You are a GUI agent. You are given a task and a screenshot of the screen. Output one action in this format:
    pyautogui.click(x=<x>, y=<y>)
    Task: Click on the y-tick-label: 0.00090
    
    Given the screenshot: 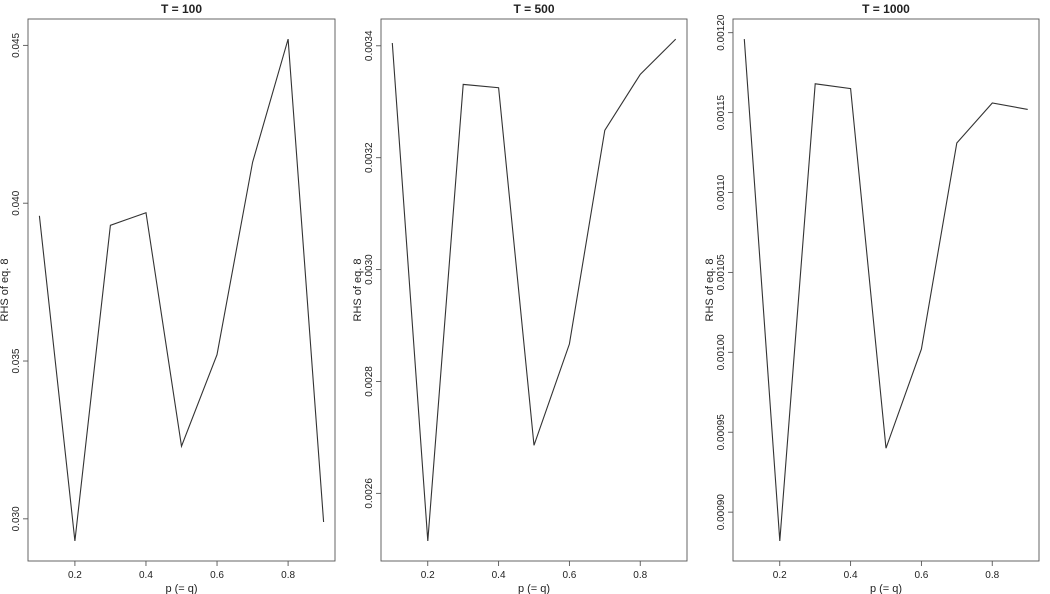 What is the action you would take?
    pyautogui.click(x=721, y=512)
    